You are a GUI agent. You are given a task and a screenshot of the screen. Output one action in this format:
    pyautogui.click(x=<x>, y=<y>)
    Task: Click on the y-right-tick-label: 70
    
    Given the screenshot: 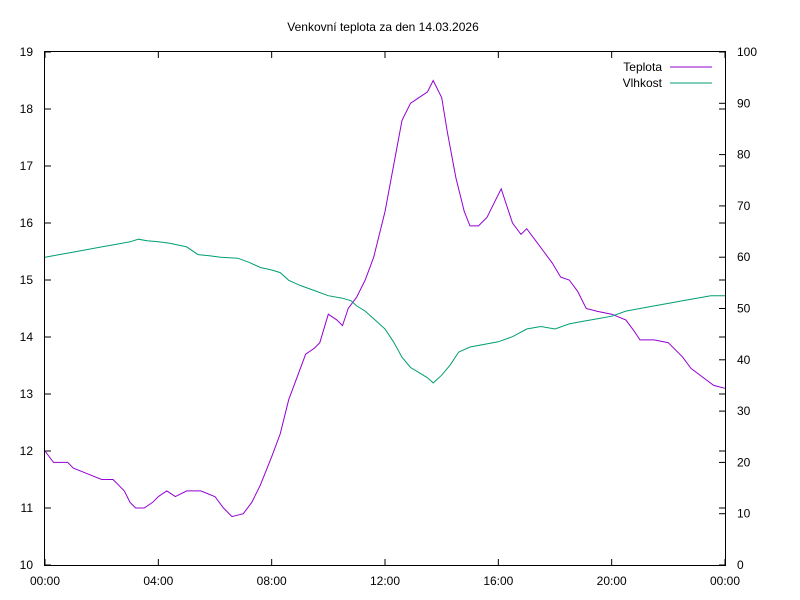 What is the action you would take?
    pyautogui.click(x=744, y=206)
    